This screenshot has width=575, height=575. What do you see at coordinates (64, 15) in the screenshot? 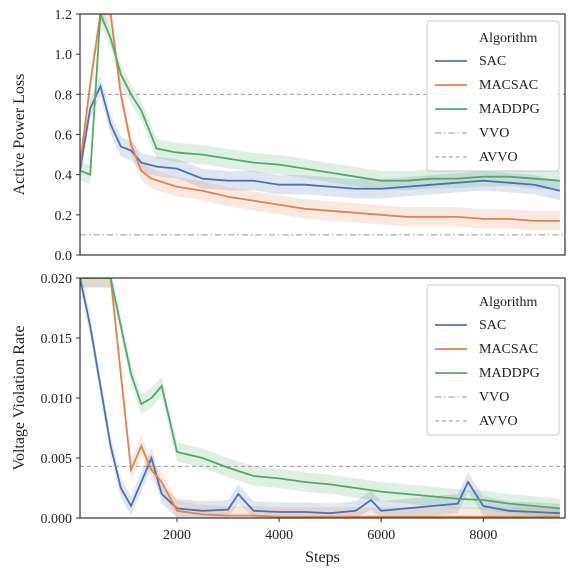
I see `y-tick-label: 1.2` at bounding box center [64, 15].